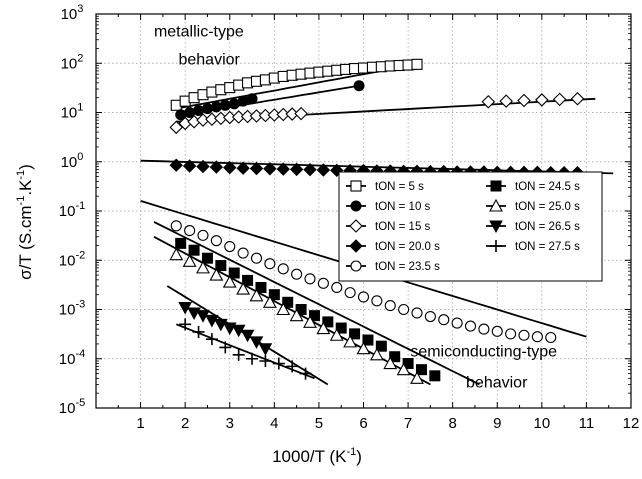 Image resolution: width=642 pixels, height=479 pixels. Describe the element at coordinates (407, 247) in the screenshot. I see `legend-label: tON = 20.0 s` at that location.